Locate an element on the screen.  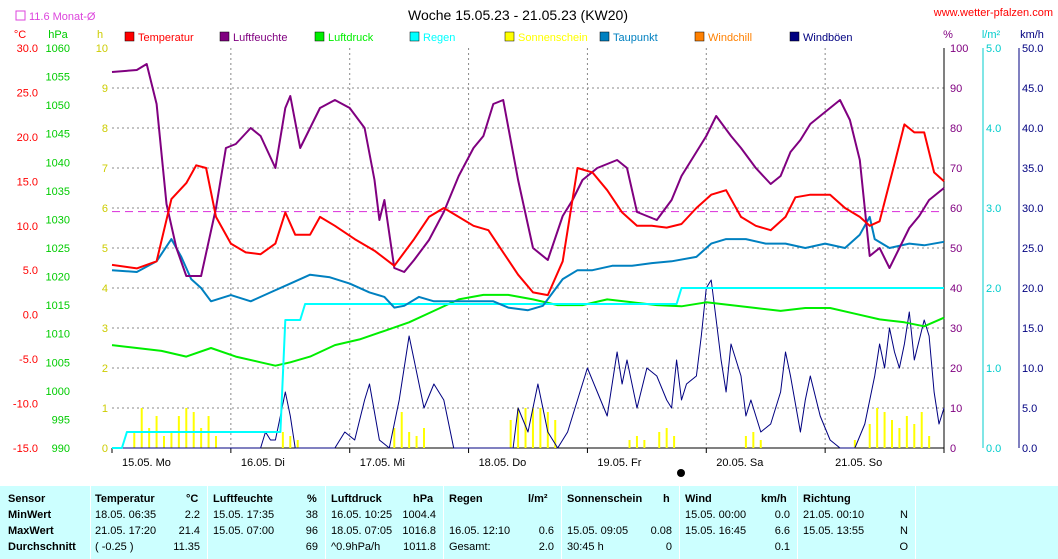
wind-tick: 15.0 is located at coordinates (1032, 329).